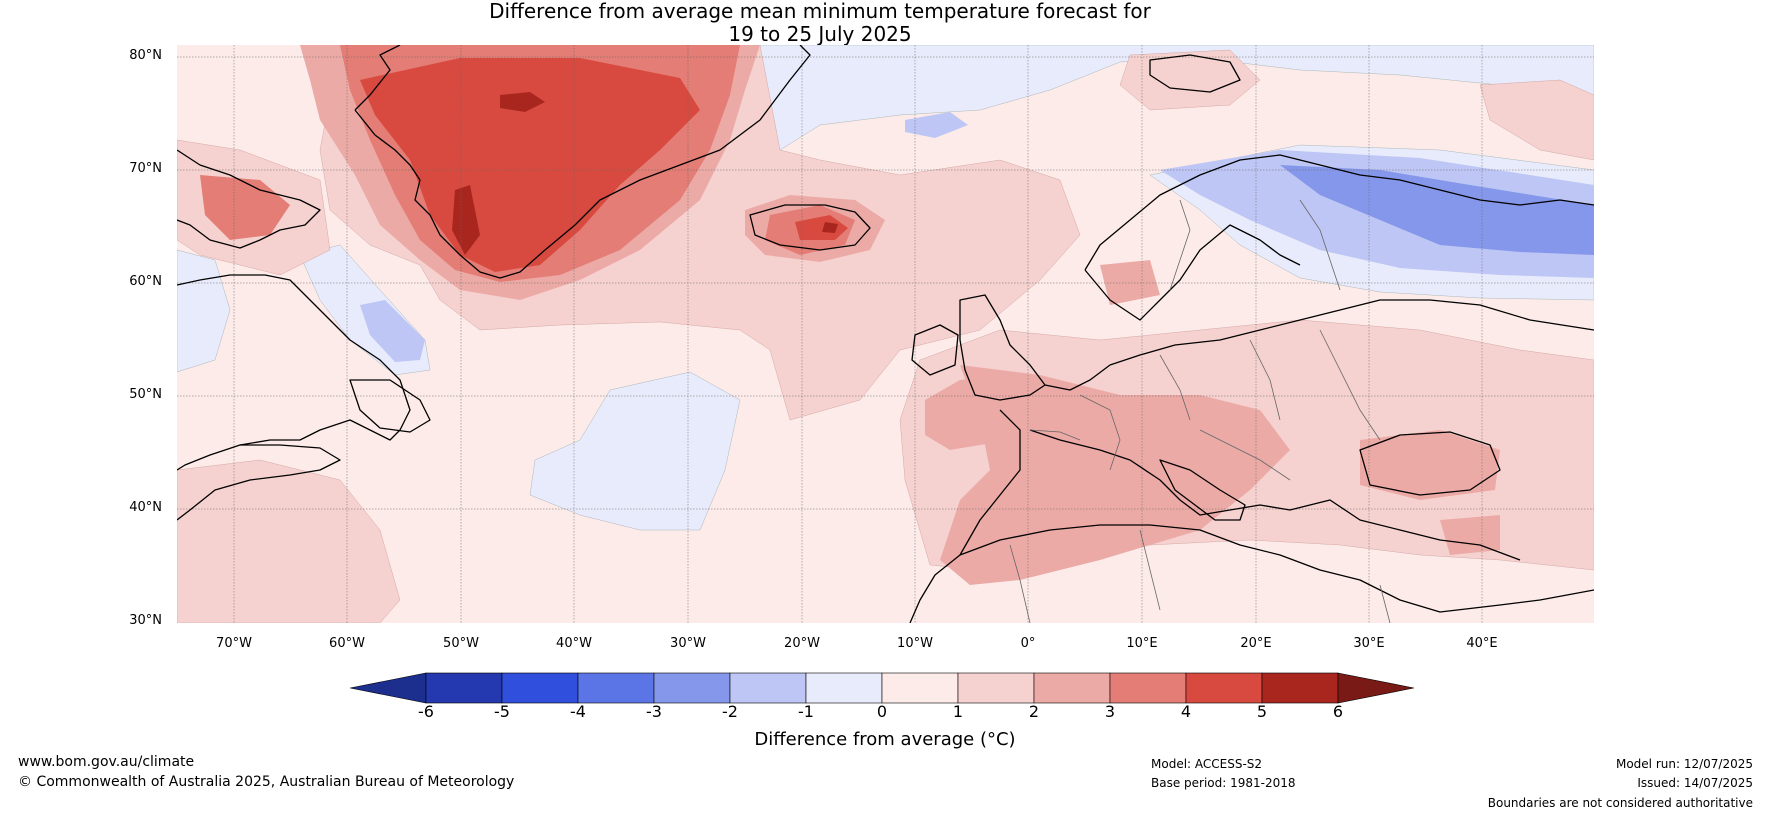  What do you see at coordinates (1245, 455) in the screenshot?
I see `border-balkans` at bounding box center [1245, 455].